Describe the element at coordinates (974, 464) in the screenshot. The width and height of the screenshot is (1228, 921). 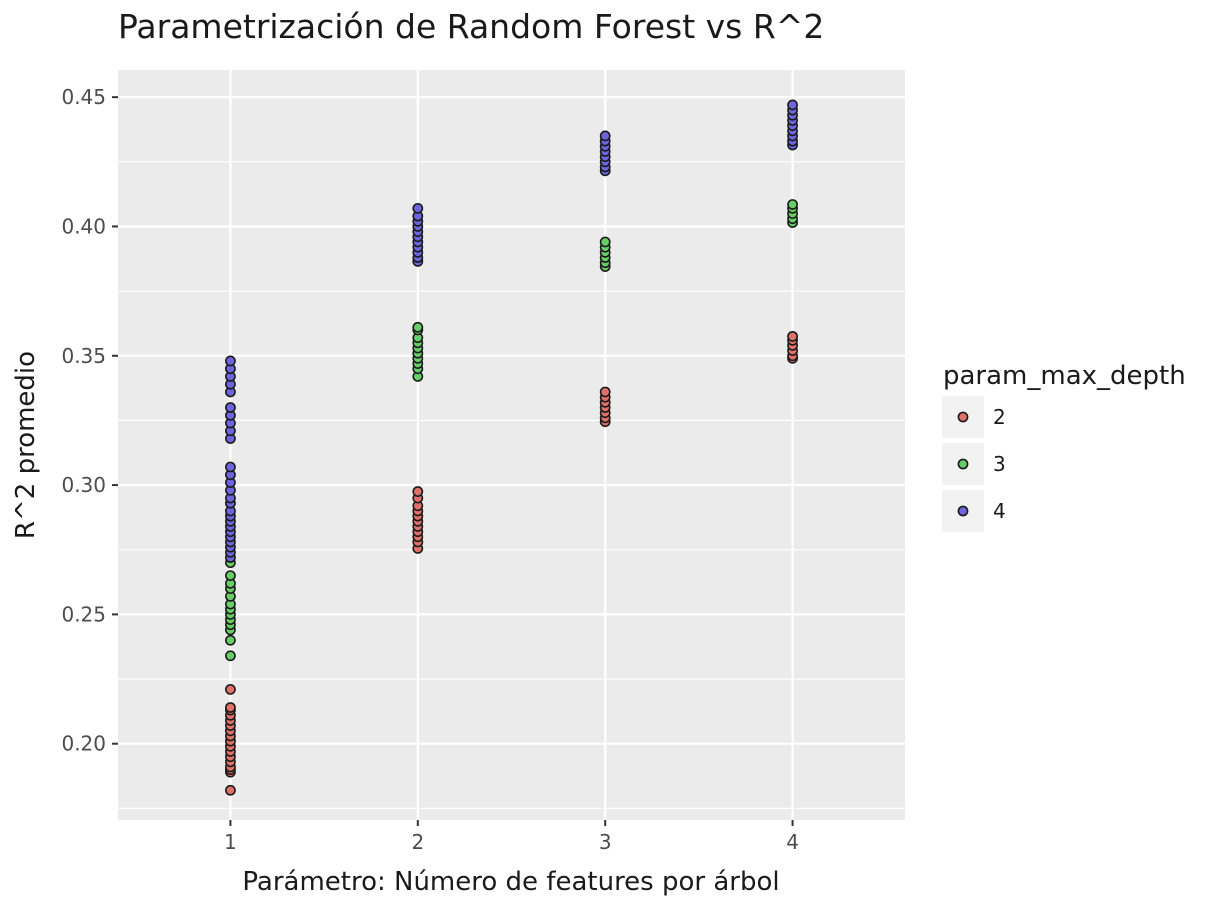
I see `legend-items: 2 3 4` at that location.